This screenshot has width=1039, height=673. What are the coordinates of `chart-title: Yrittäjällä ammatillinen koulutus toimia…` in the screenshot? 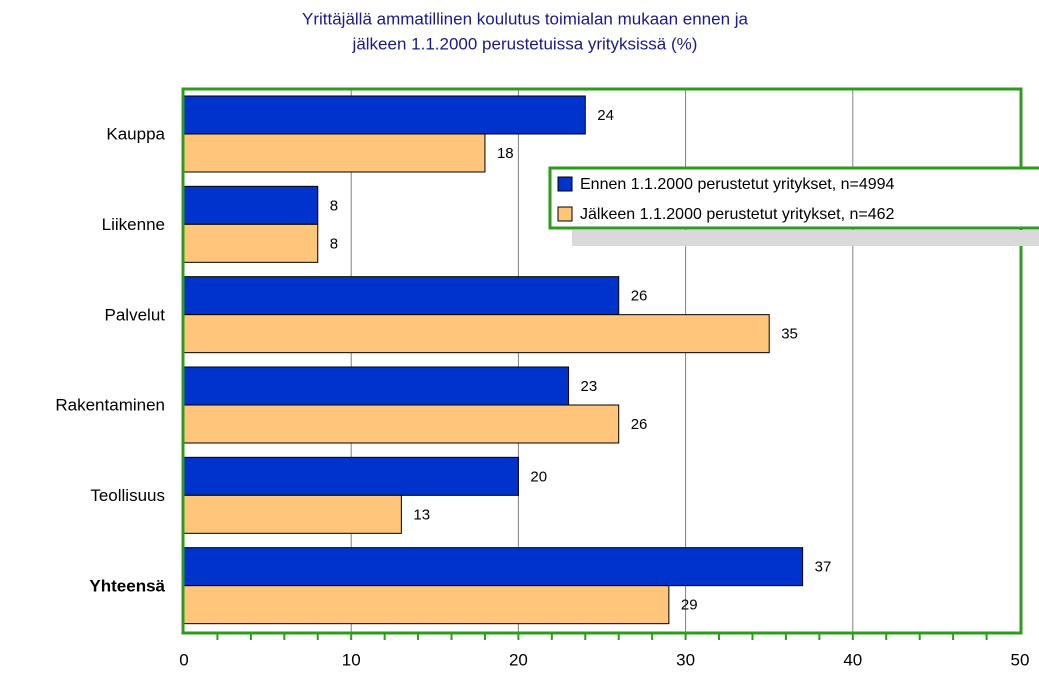 It's located at (525, 18).